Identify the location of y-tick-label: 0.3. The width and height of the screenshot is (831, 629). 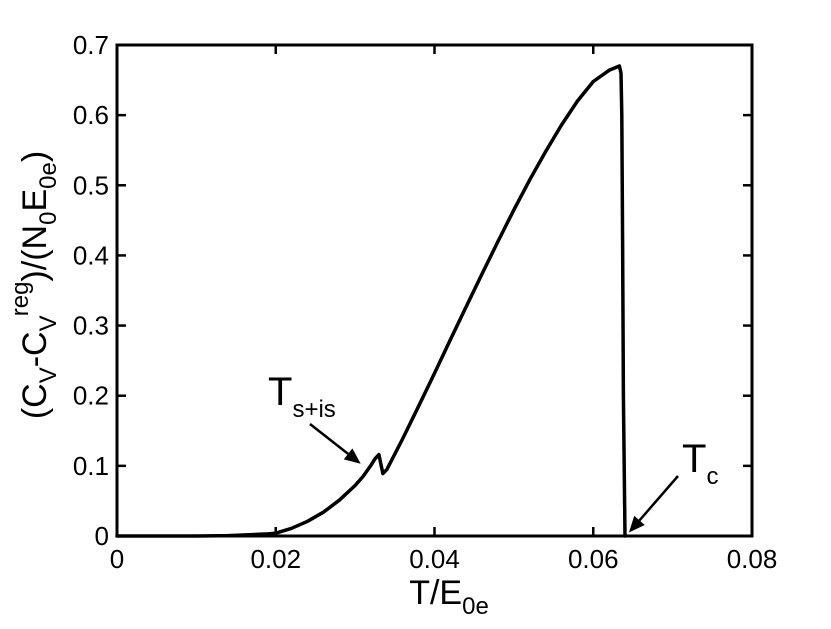
(91, 326).